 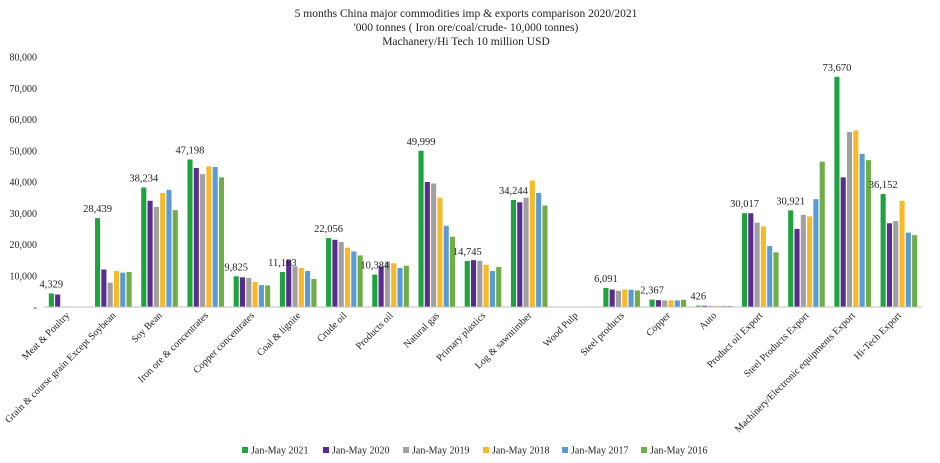 What do you see at coordinates (560, 329) in the screenshot?
I see `x-tick-label: Wood Pulp` at bounding box center [560, 329].